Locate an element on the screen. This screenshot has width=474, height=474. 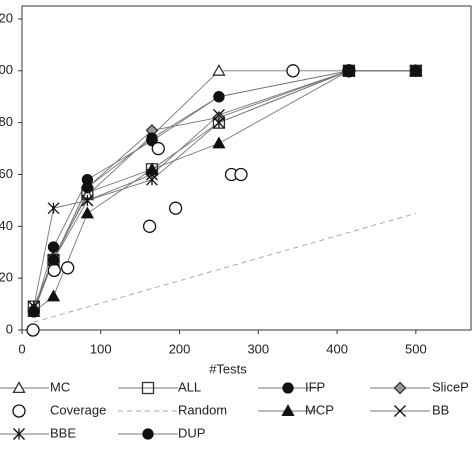
x-tick-label: 0 is located at coordinates (21, 348).